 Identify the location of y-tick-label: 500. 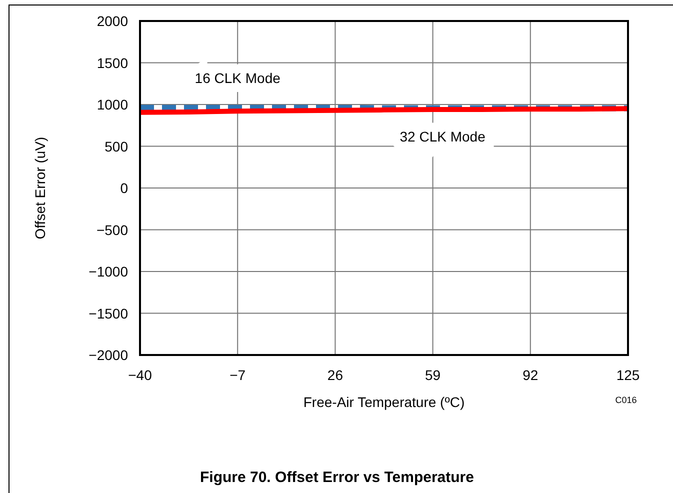
(116, 146).